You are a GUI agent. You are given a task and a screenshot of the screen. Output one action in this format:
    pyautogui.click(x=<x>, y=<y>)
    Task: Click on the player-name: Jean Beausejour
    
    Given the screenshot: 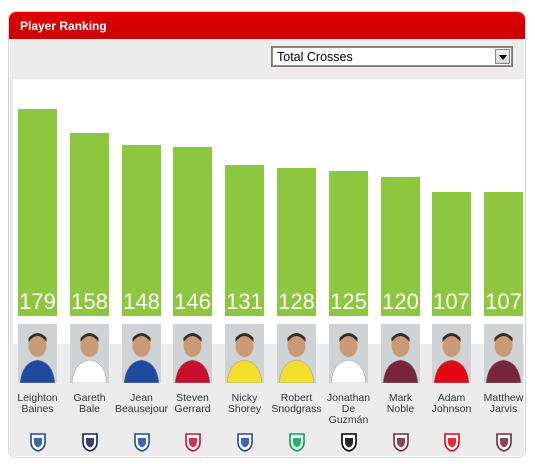 What is the action you would take?
    pyautogui.click(x=142, y=404)
    